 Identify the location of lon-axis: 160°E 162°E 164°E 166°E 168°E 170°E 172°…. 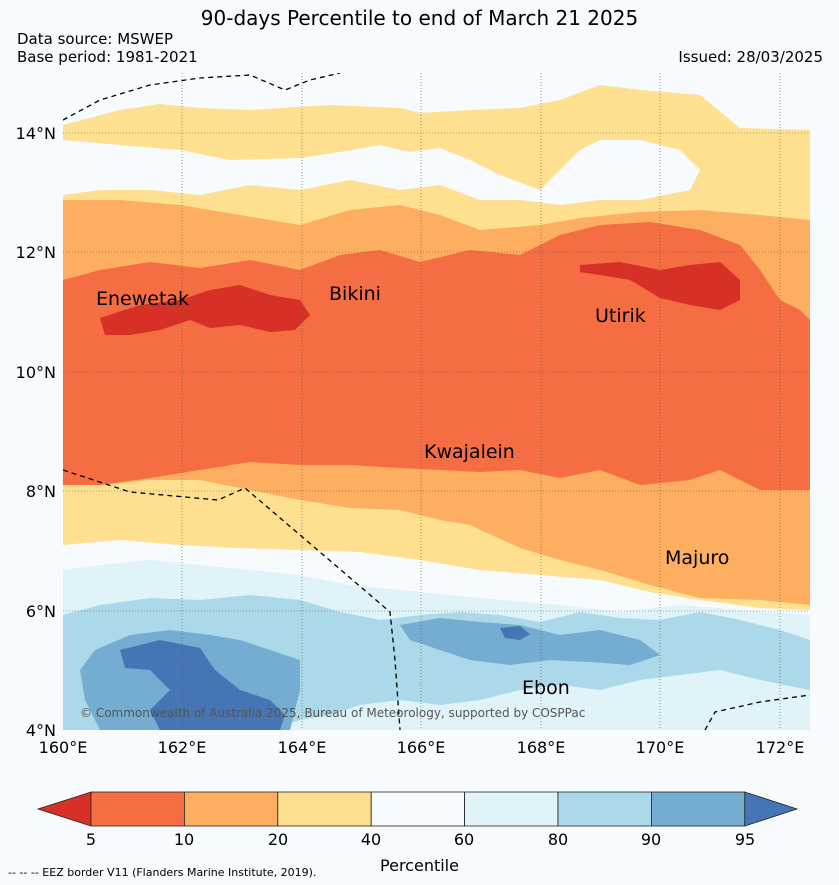
(422, 747).